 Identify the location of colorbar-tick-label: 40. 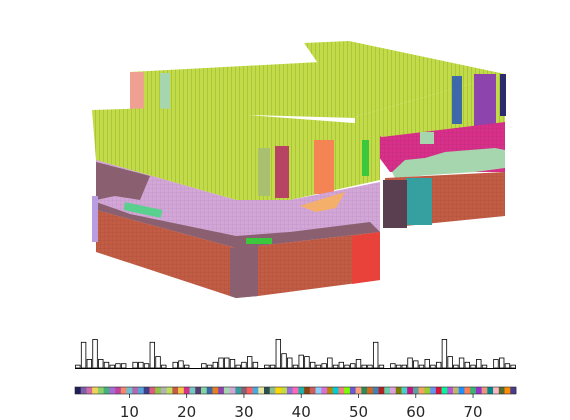
(301, 411).